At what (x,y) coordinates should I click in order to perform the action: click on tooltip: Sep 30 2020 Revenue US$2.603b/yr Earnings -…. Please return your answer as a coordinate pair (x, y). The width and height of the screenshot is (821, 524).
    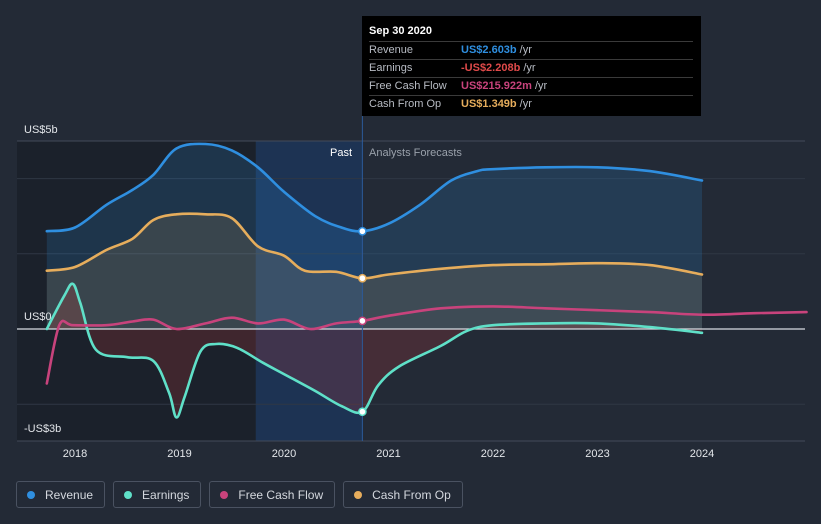
    Looking at the image, I should click on (531, 66).